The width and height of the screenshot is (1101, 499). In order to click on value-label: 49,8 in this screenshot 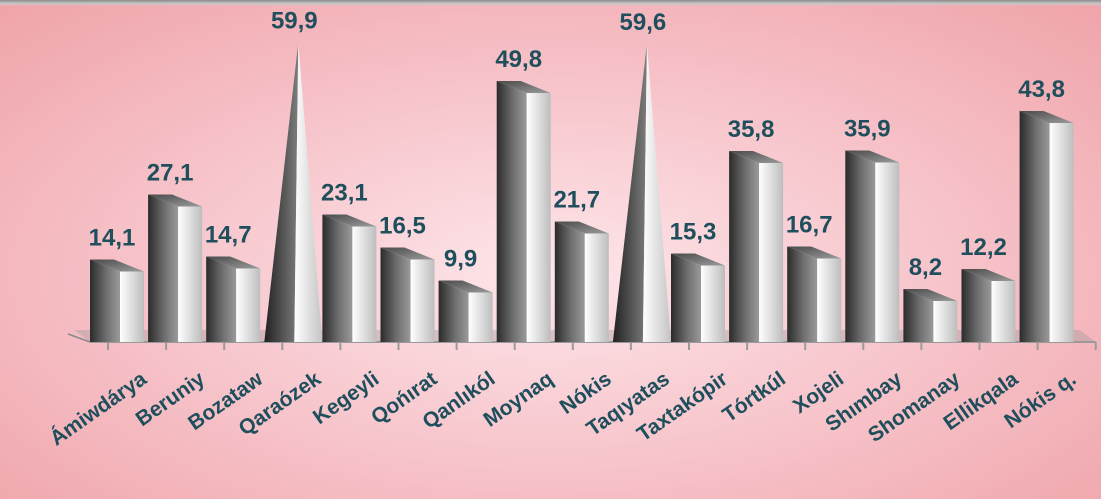, I will do `click(518, 59)`.